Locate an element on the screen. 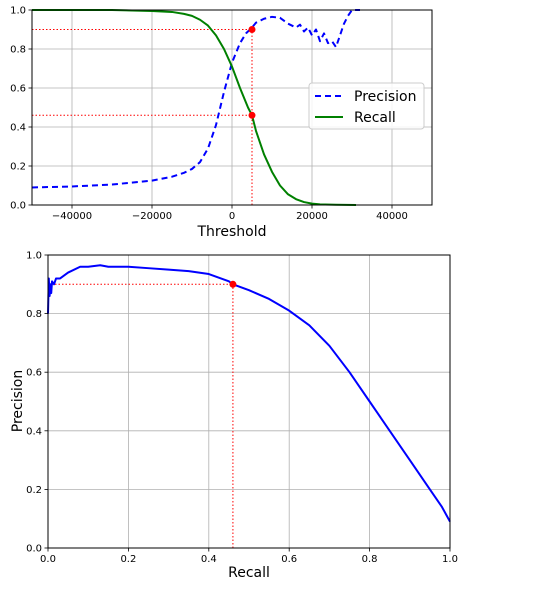 Image resolution: width=546 pixels, height=590 pixels. pr-y-tick-label: 0.4 is located at coordinates (34, 431).